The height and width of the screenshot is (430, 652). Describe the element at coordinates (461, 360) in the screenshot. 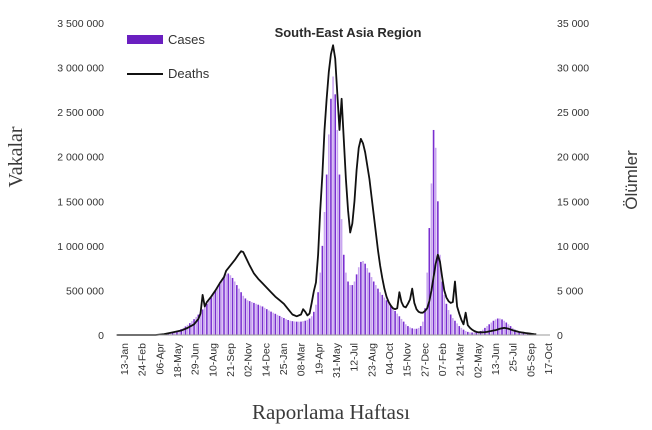

I see `x-tick-label: 21-Mar` at that location.